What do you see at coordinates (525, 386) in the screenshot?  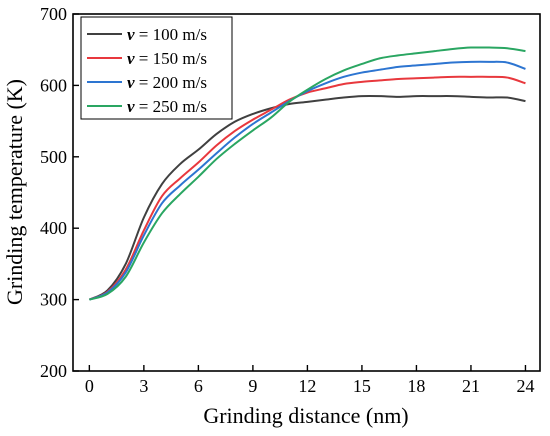 I see `x-tick-label: 24` at bounding box center [525, 386].